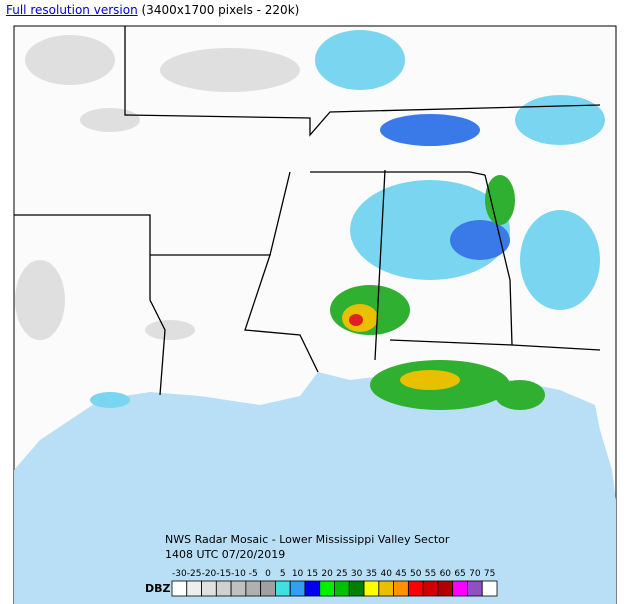 This screenshot has height=604, width=631. I want to click on legend-level: 0, so click(268, 574).